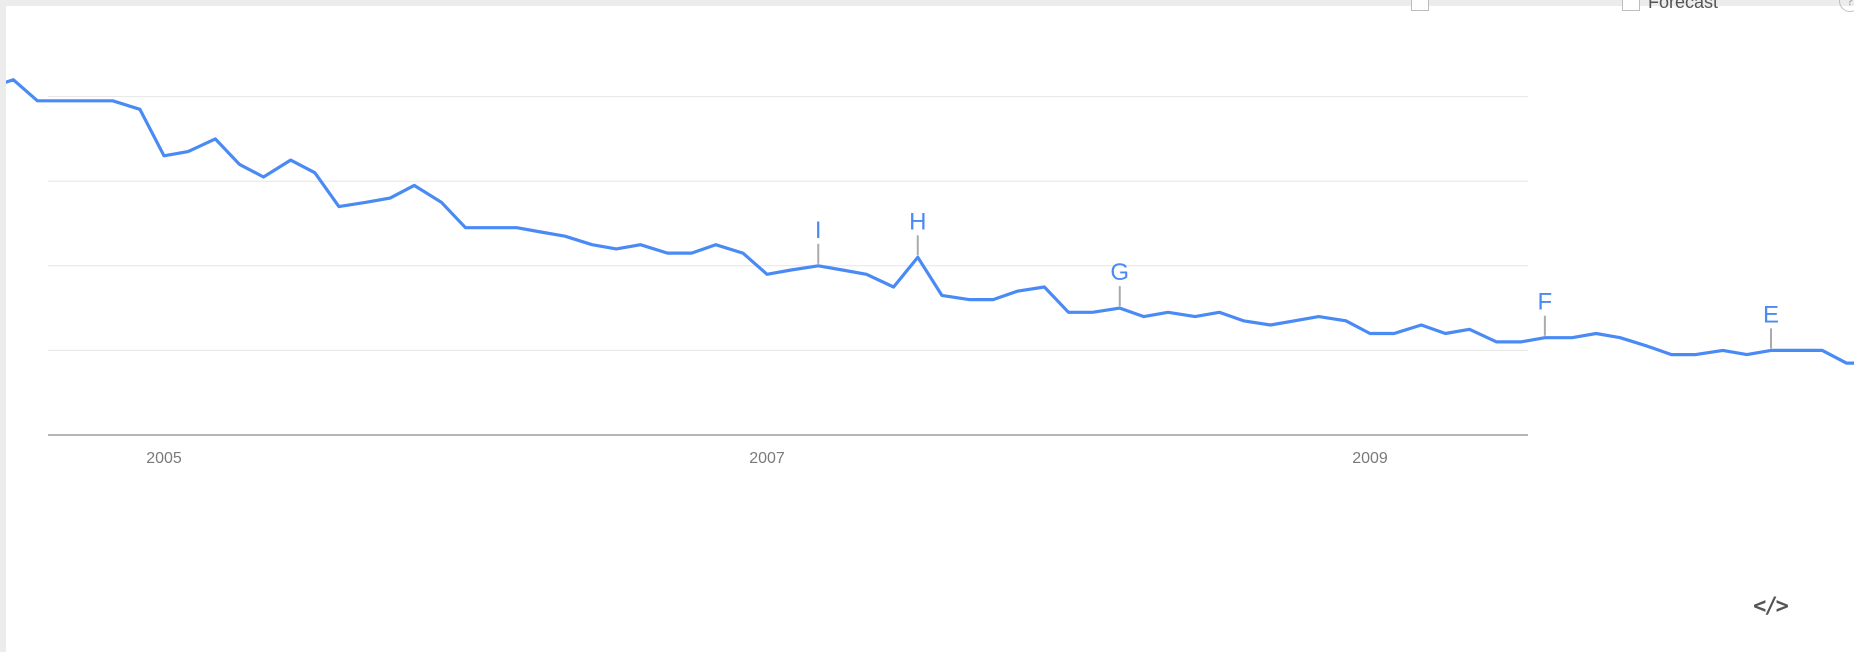  Describe the element at coordinates (818, 230) in the screenshot. I see `annotation-label: I` at that location.